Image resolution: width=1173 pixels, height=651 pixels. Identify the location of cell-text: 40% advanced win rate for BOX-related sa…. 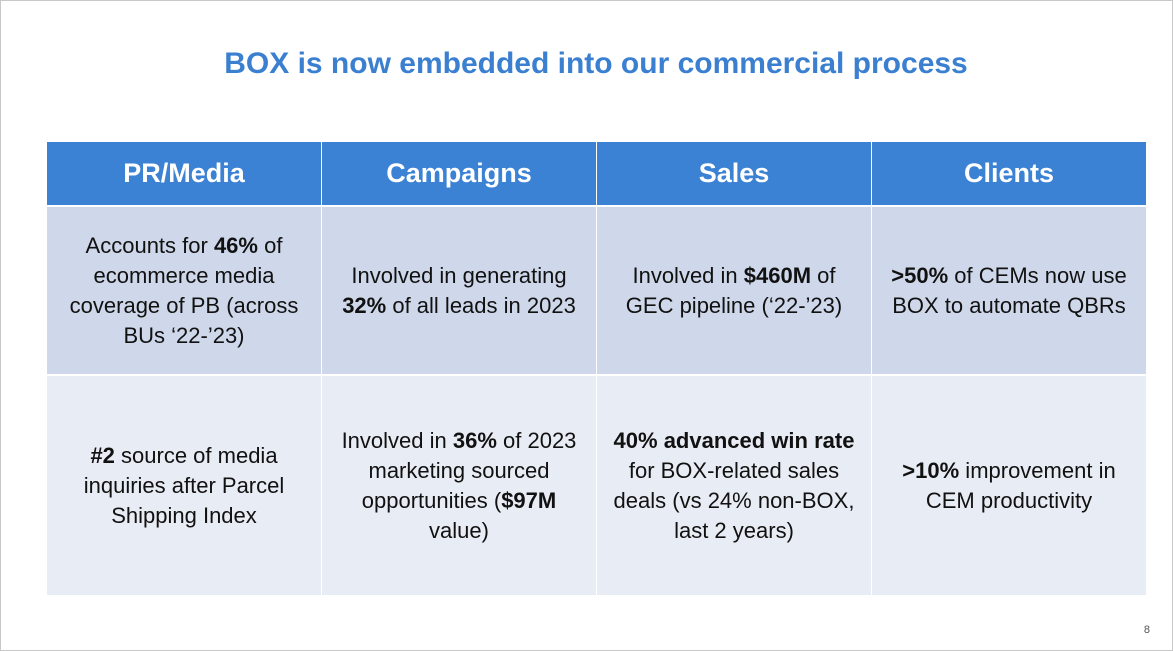
(734, 485).